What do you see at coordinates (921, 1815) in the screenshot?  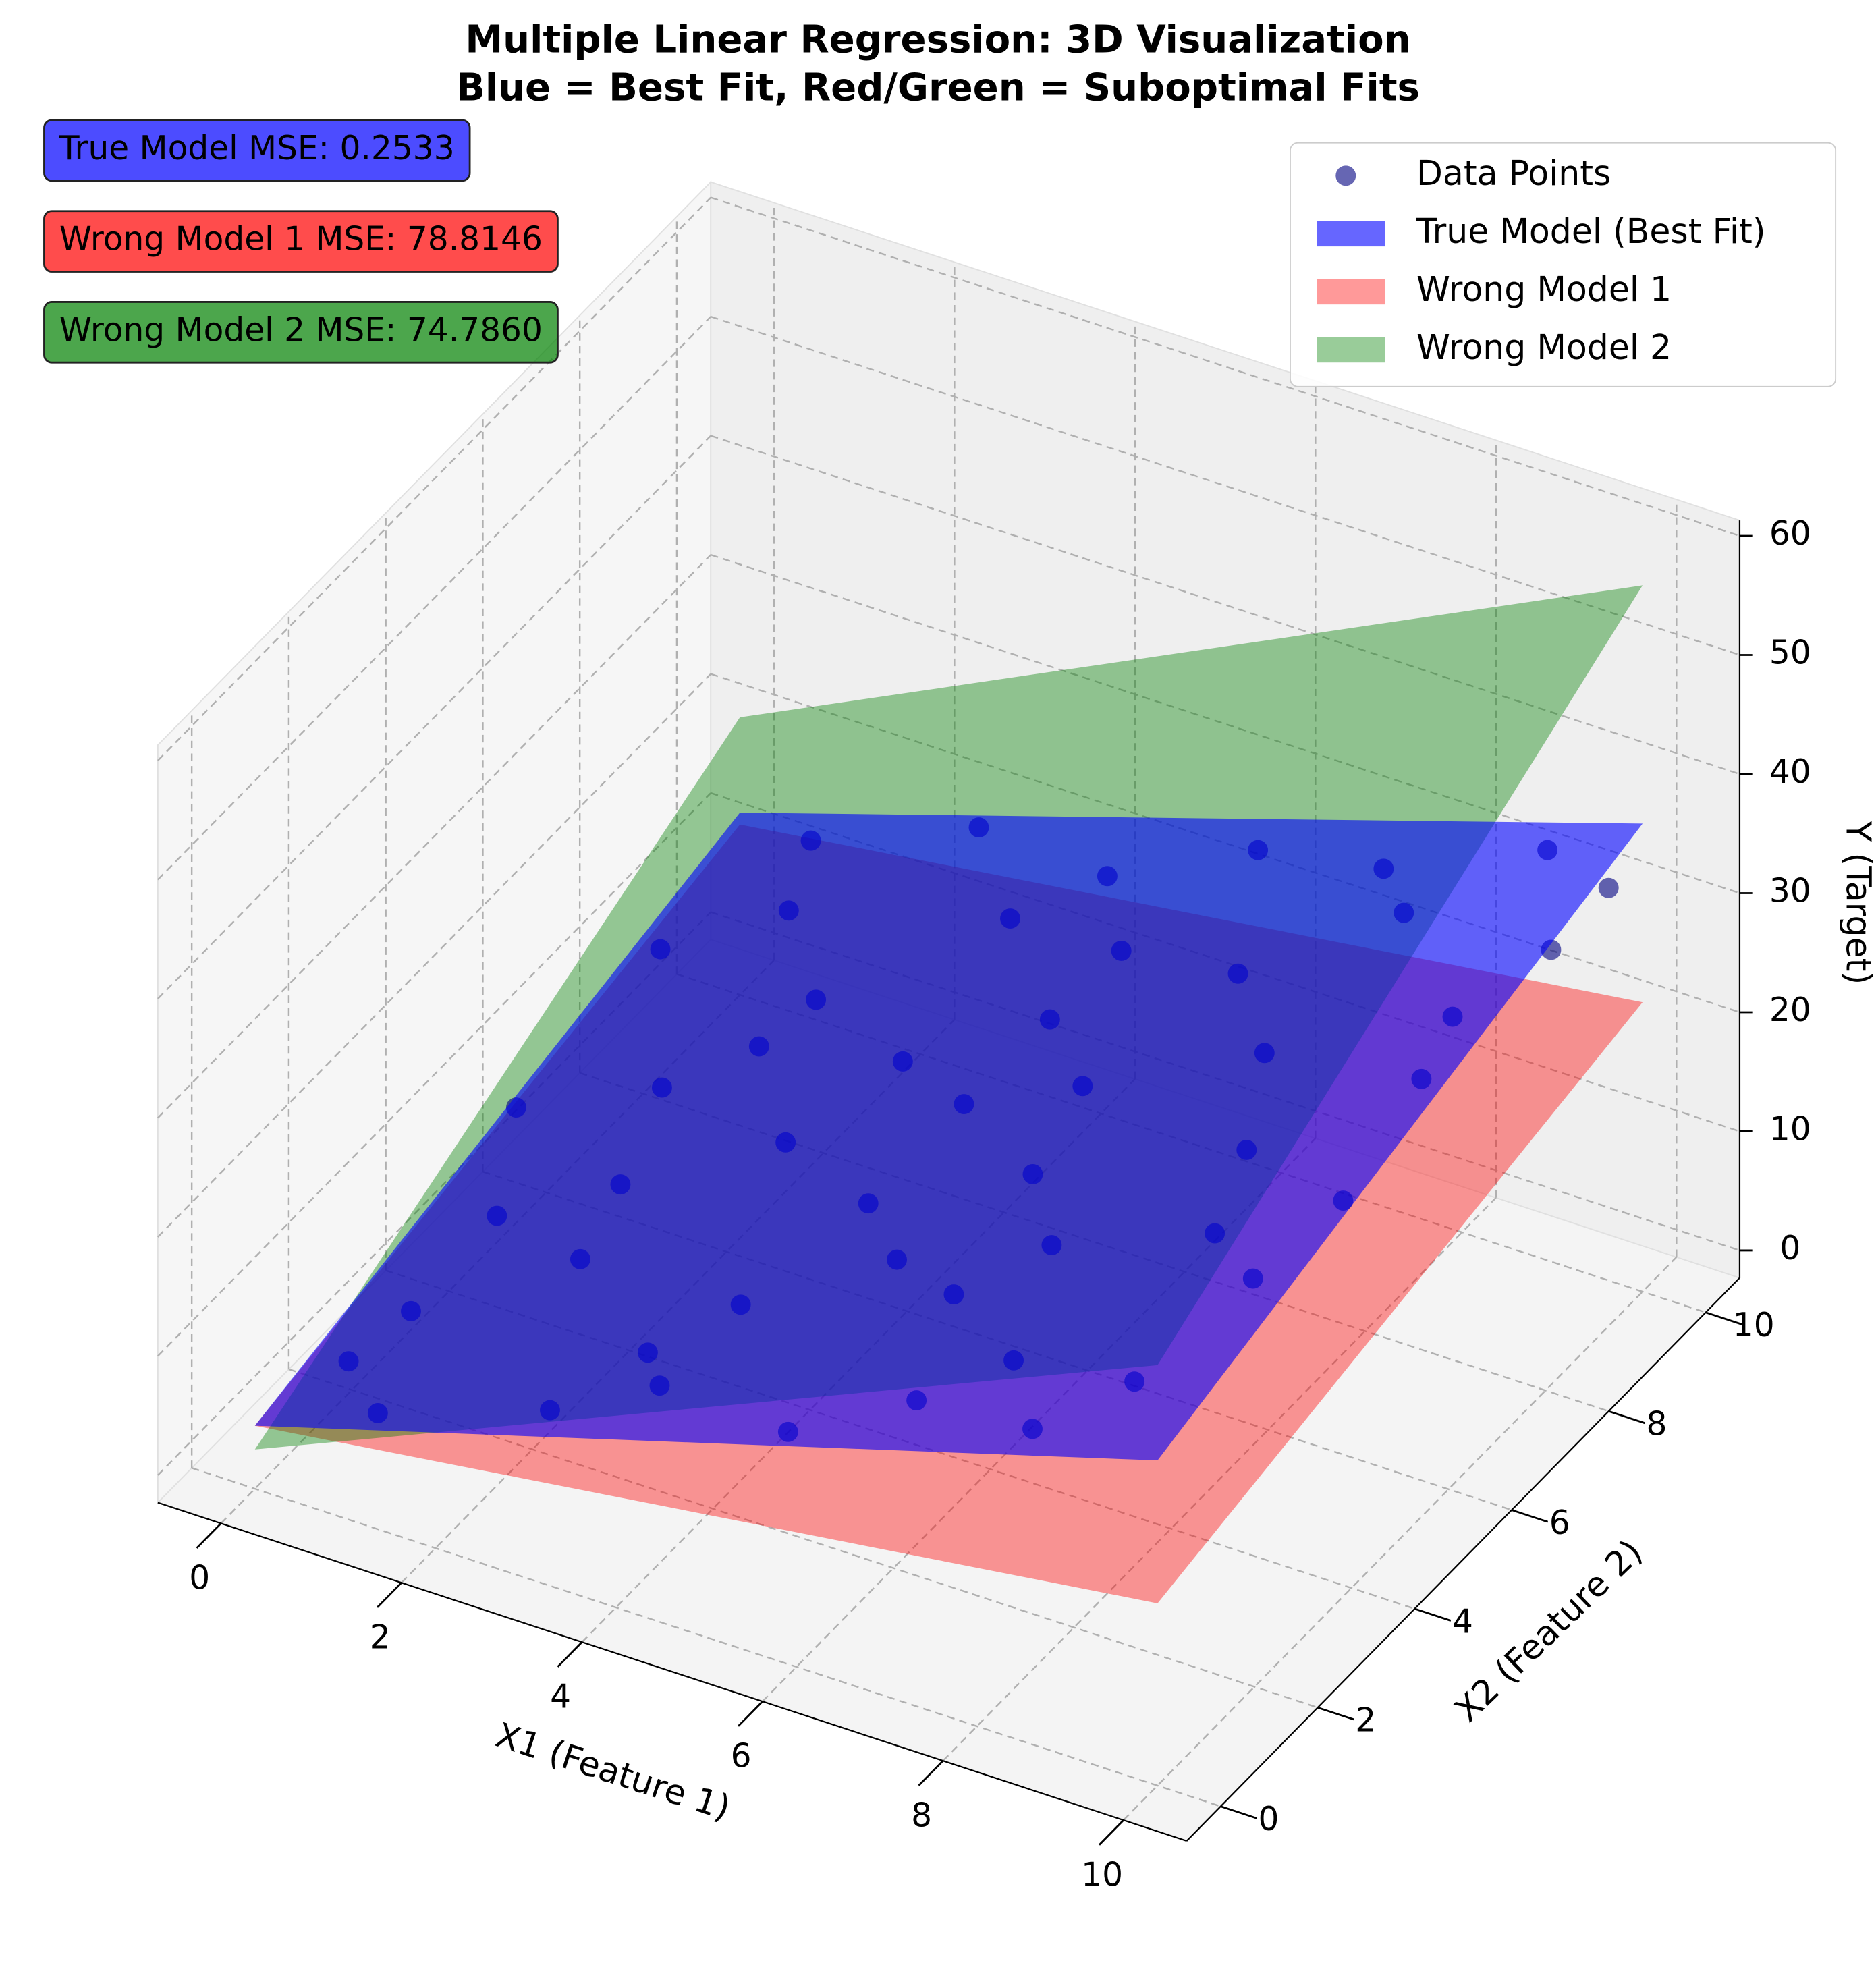 I see `x-tick-label: 8` at bounding box center [921, 1815].